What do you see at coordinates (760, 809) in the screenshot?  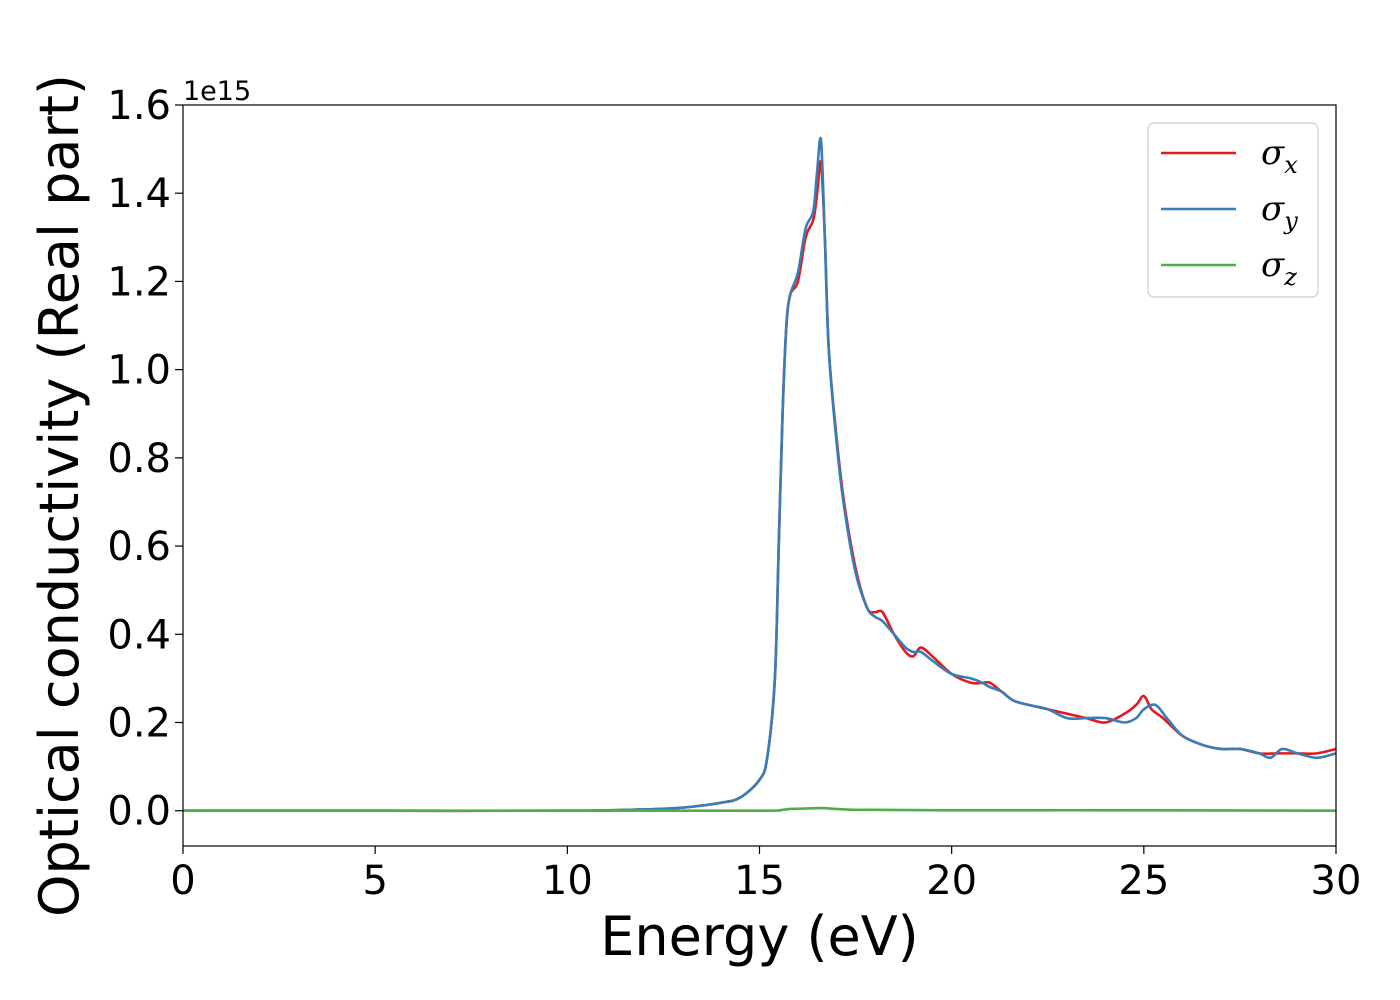 I see `series-line-z` at bounding box center [760, 809].